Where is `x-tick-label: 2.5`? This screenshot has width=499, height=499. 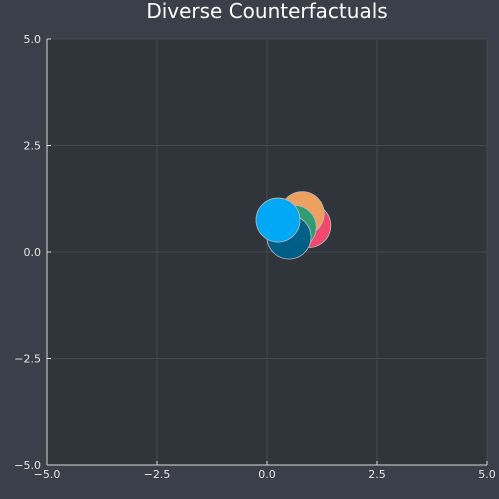 x-tick-label: 2.5 is located at coordinates (377, 474).